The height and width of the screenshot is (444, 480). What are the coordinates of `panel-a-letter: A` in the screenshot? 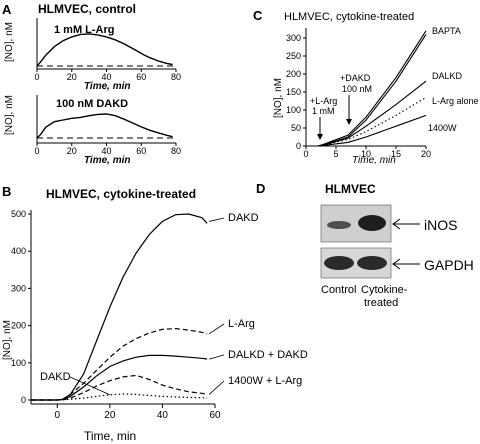 It's located at (7, 9).